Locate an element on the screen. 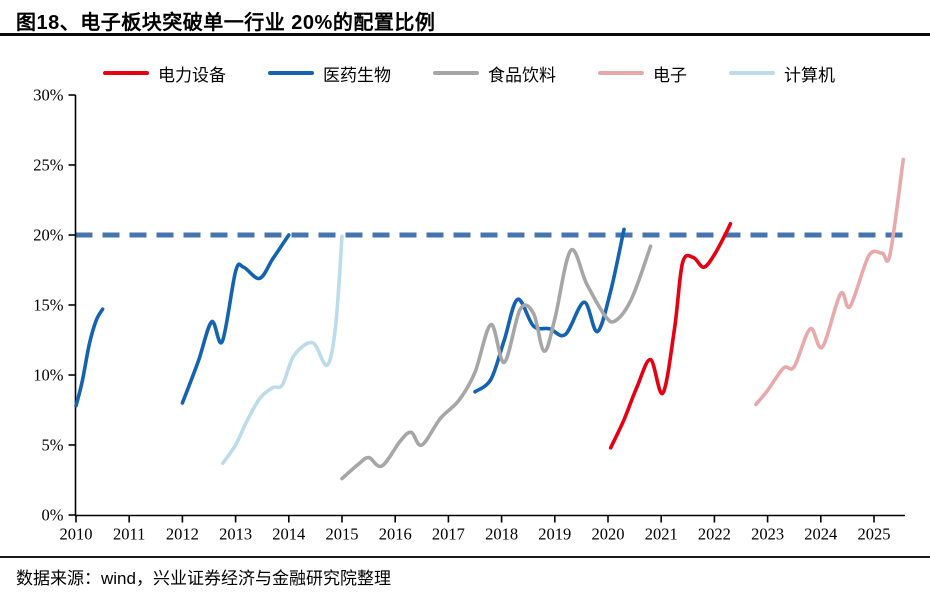  x-tick-label: 2015 is located at coordinates (342, 534).